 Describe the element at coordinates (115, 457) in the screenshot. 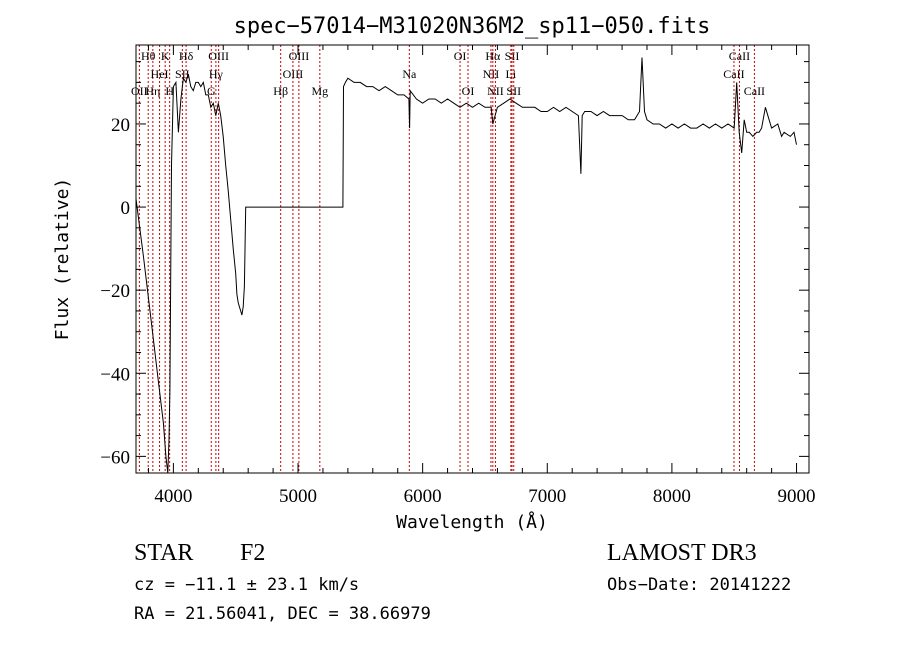

I see `y-tick-label: −60` at that location.